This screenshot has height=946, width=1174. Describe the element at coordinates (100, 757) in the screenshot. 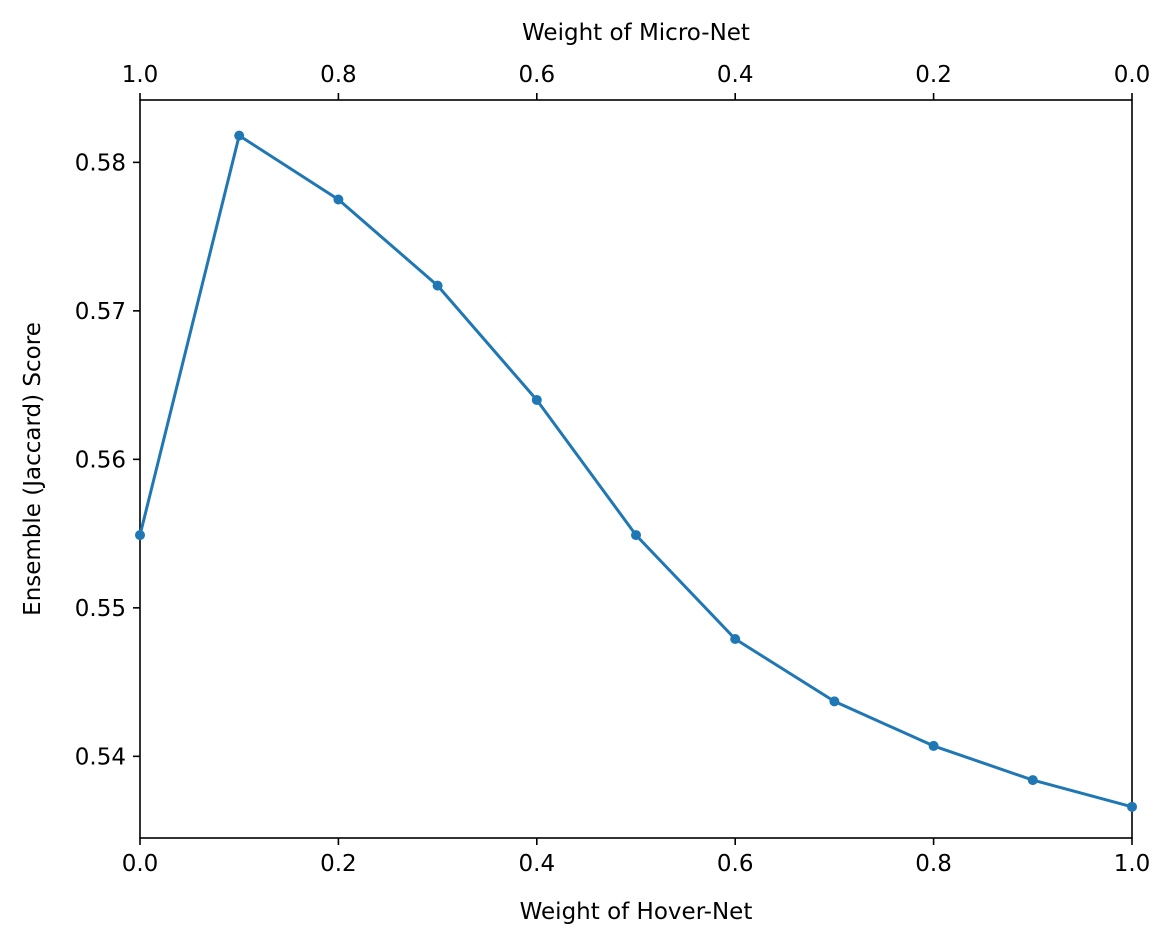

I see `y-tick-label: 0.54` at that location.